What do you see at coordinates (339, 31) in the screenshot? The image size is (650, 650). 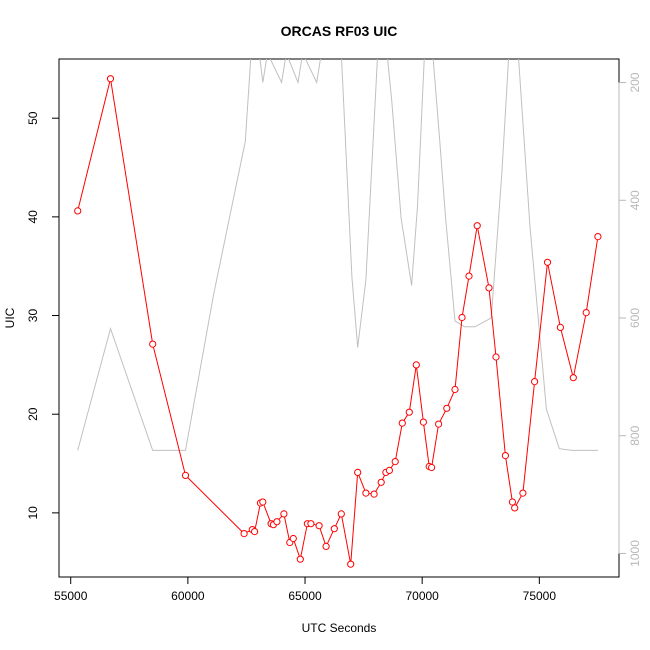 I see `chart-title: ORCAS RF03 UIC` at bounding box center [339, 31].